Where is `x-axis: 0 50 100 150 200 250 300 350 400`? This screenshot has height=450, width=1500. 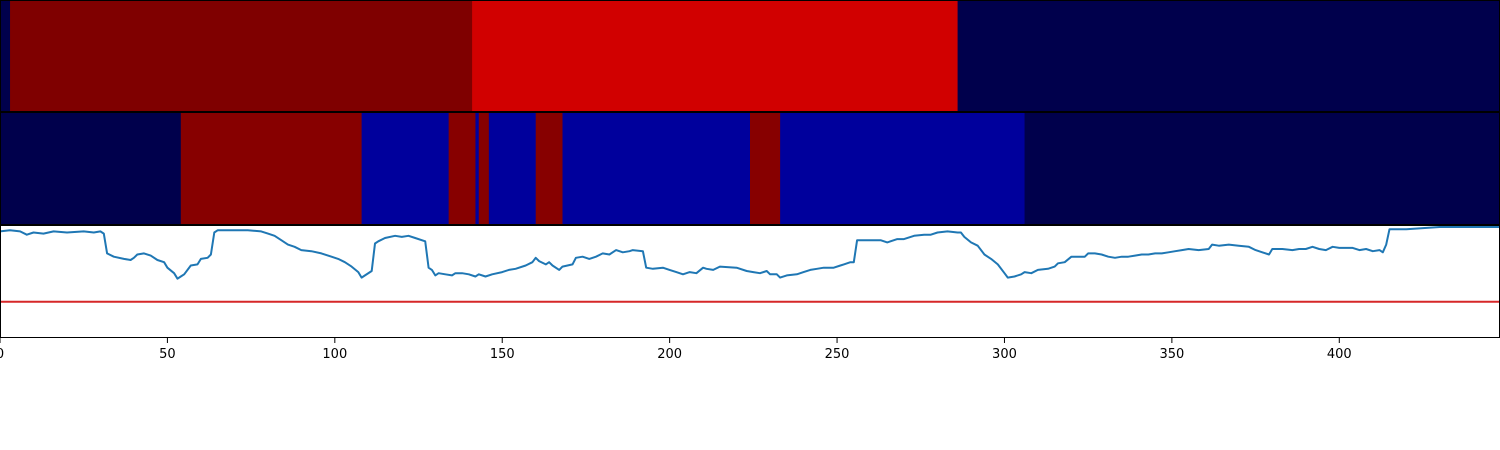 x-axis: 0 50 100 150 200 250 300 350 400 is located at coordinates (676, 350).